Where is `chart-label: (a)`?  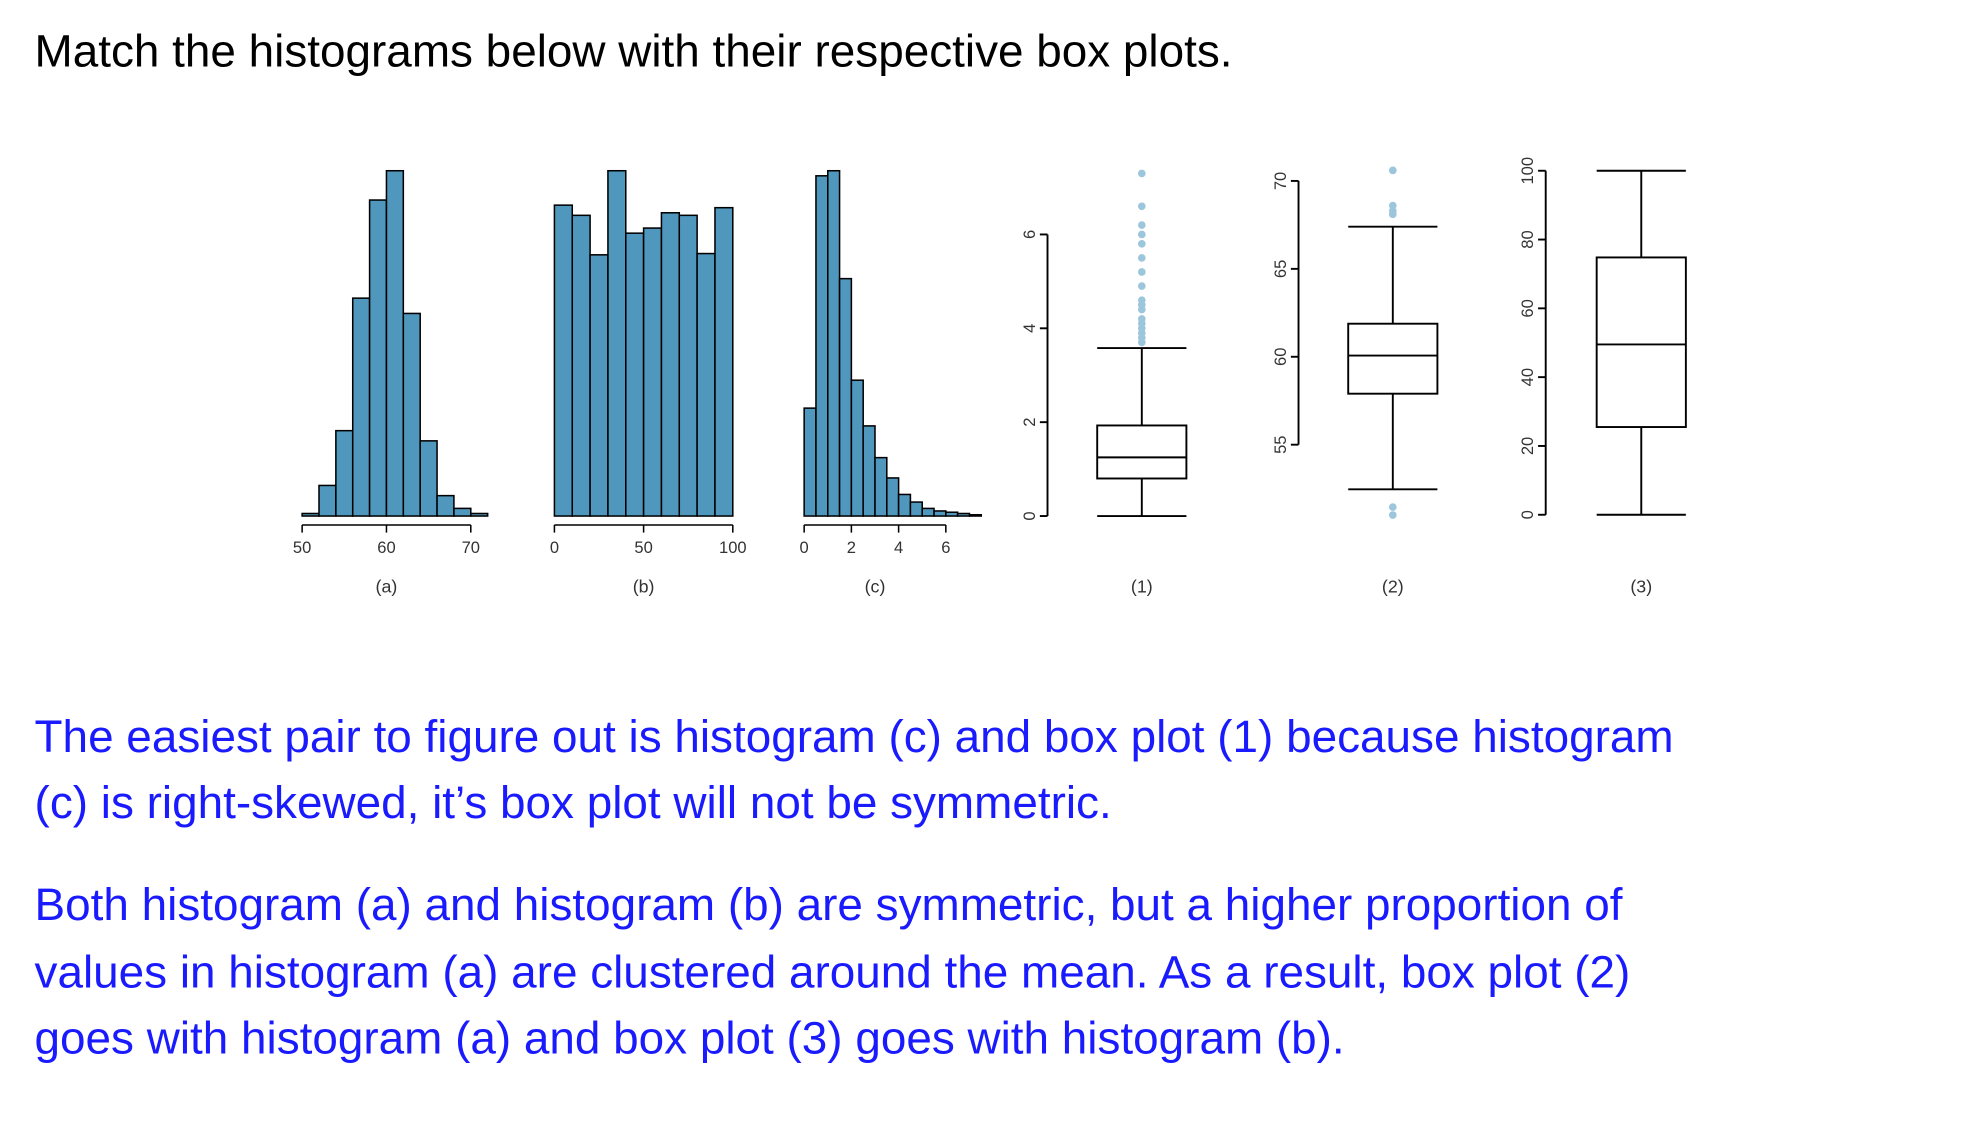 chart-label: (a) is located at coordinates (387, 586).